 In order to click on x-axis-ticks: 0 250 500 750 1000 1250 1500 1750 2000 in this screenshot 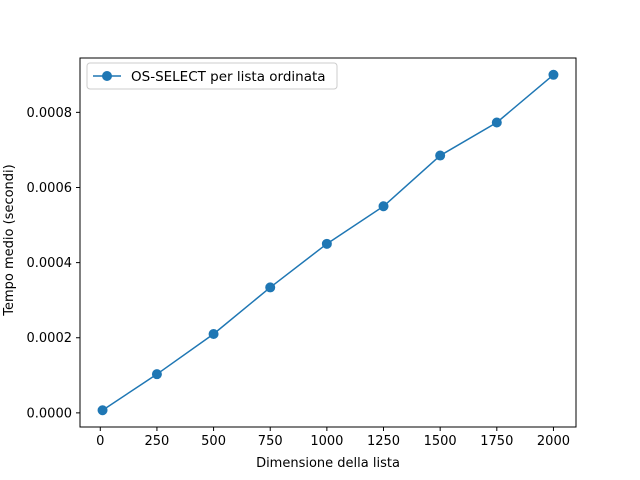, I will do `click(333, 438)`.